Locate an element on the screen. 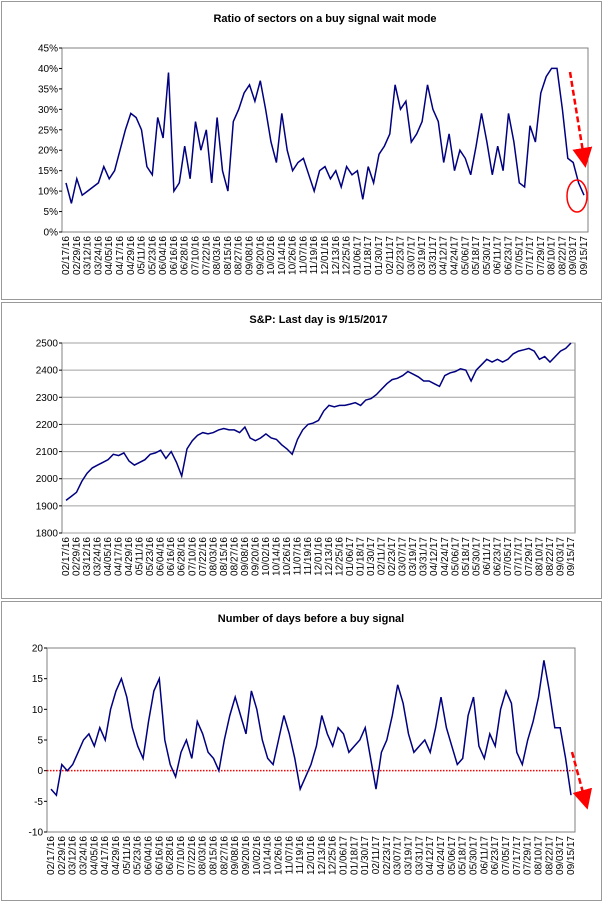  x-tick-label: 07/05/17 is located at coordinates (519, 255).